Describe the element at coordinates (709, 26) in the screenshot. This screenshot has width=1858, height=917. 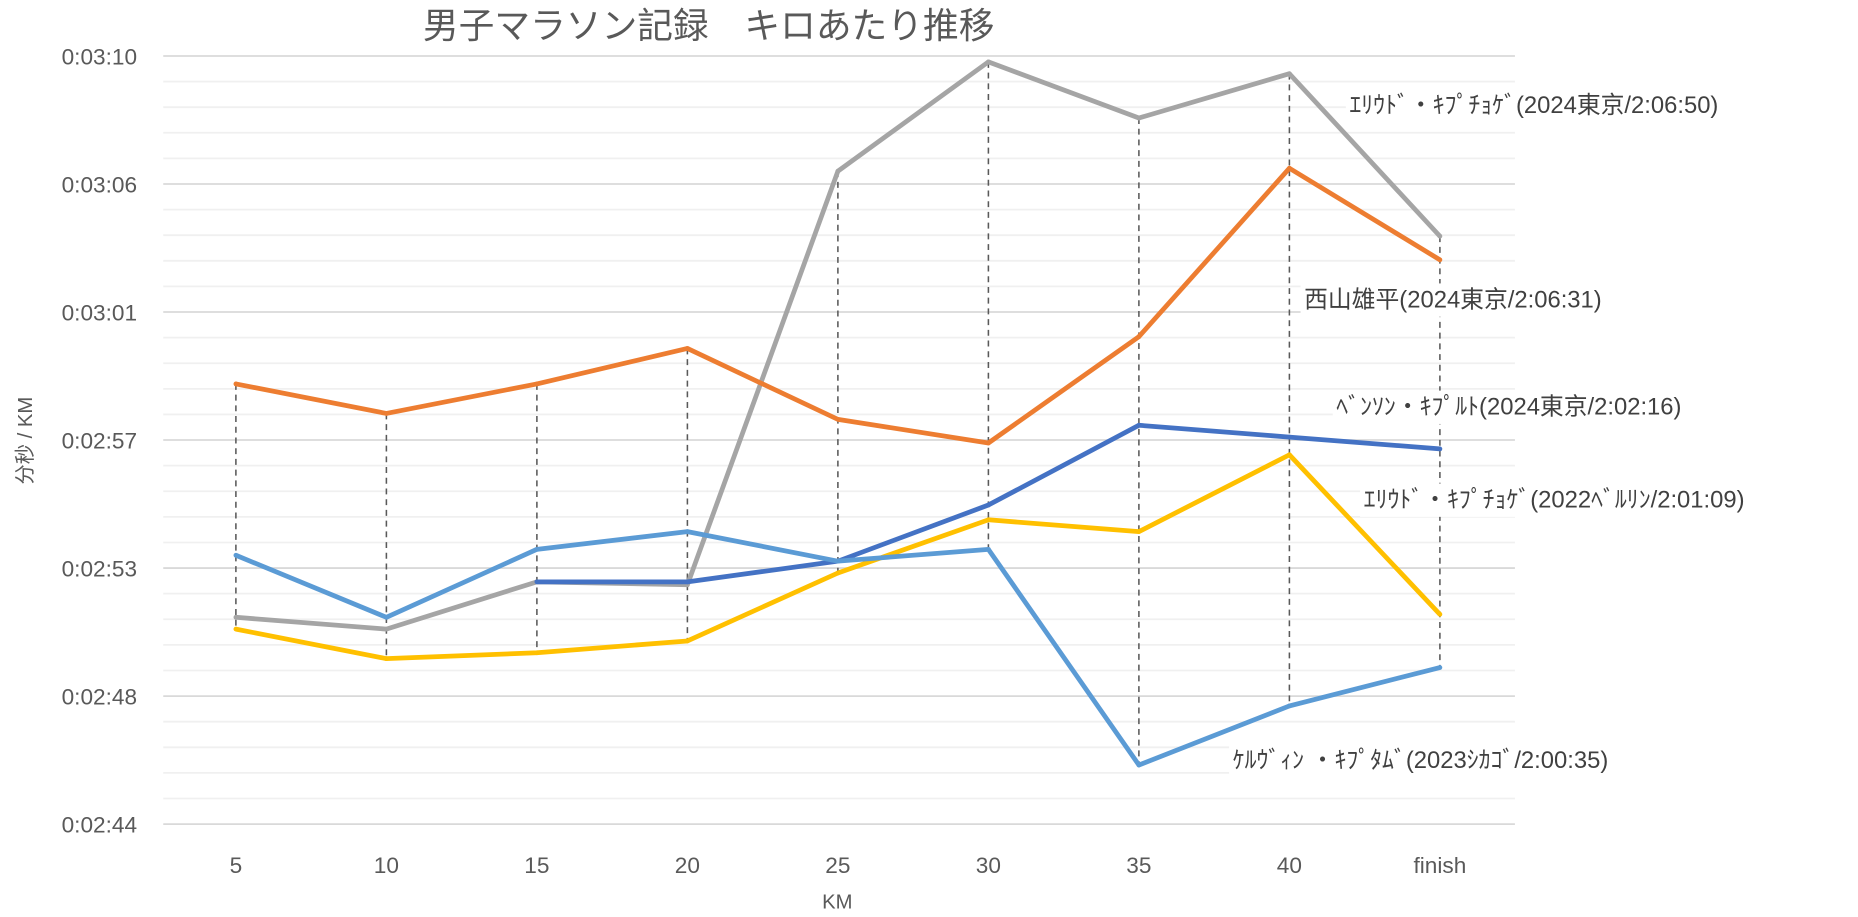
I see `chart-title: 男子マラソン記録 キロあたり推移` at that location.